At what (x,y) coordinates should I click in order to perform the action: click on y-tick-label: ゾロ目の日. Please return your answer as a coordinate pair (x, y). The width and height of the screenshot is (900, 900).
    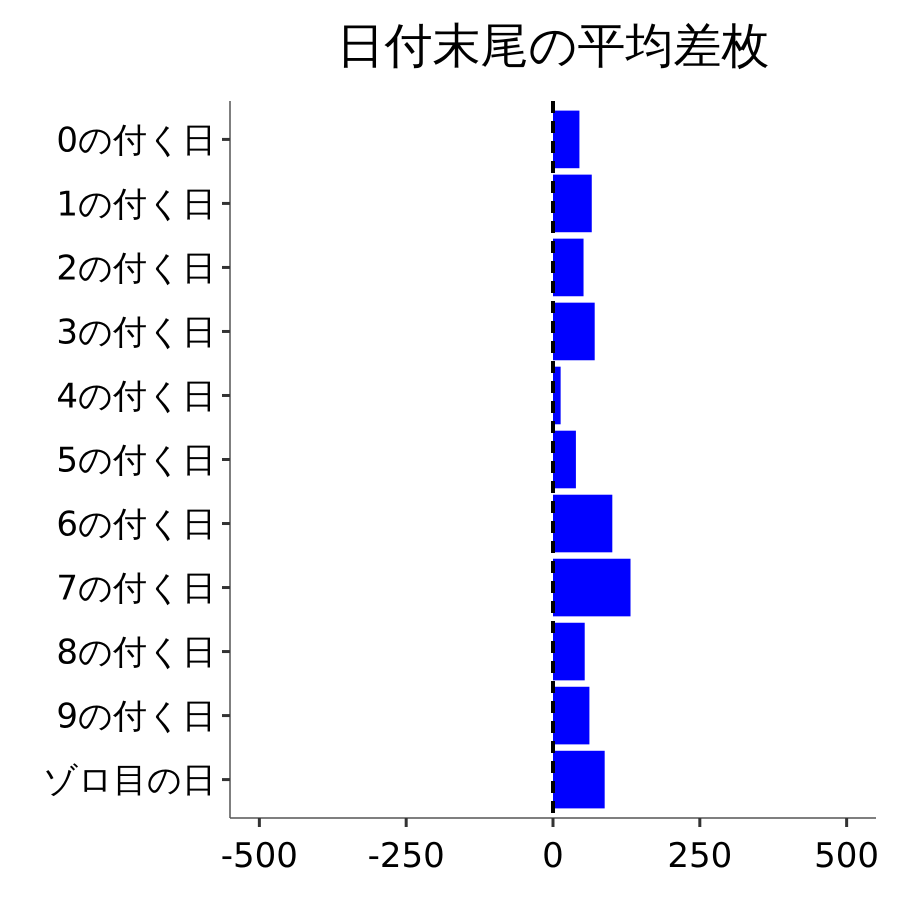
    Looking at the image, I should click on (129, 780).